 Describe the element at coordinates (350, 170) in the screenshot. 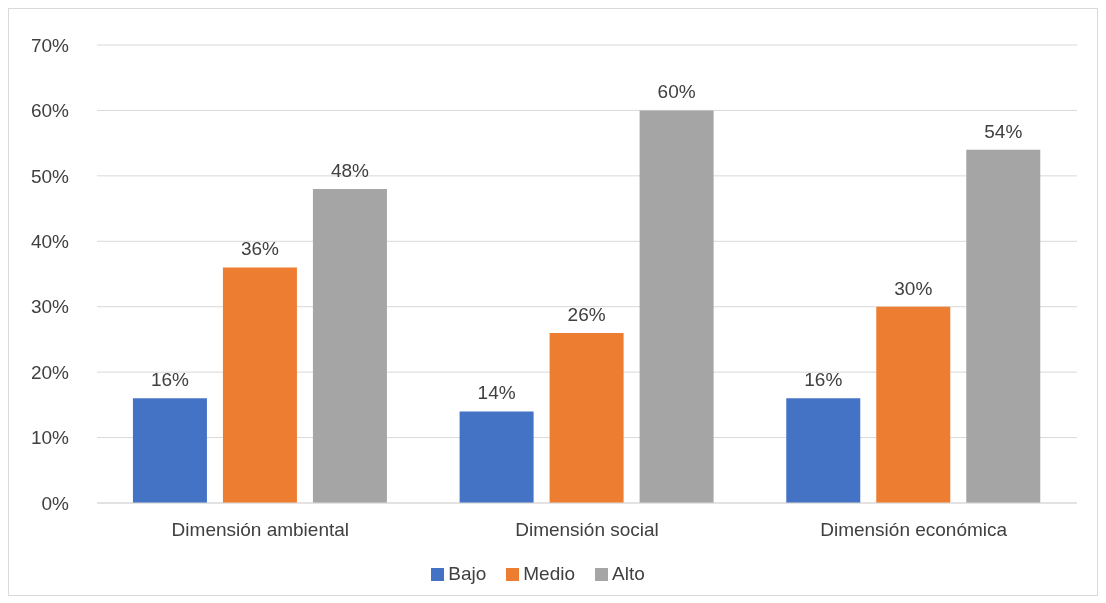

I see `data-label: 48%` at that location.